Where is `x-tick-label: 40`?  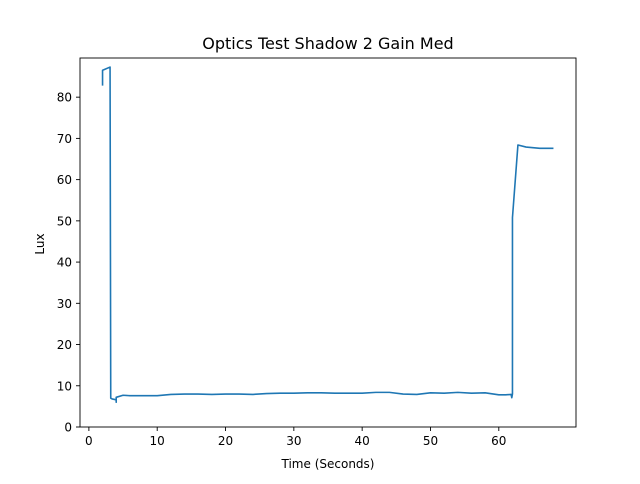 x-tick-label: 40 is located at coordinates (362, 441).